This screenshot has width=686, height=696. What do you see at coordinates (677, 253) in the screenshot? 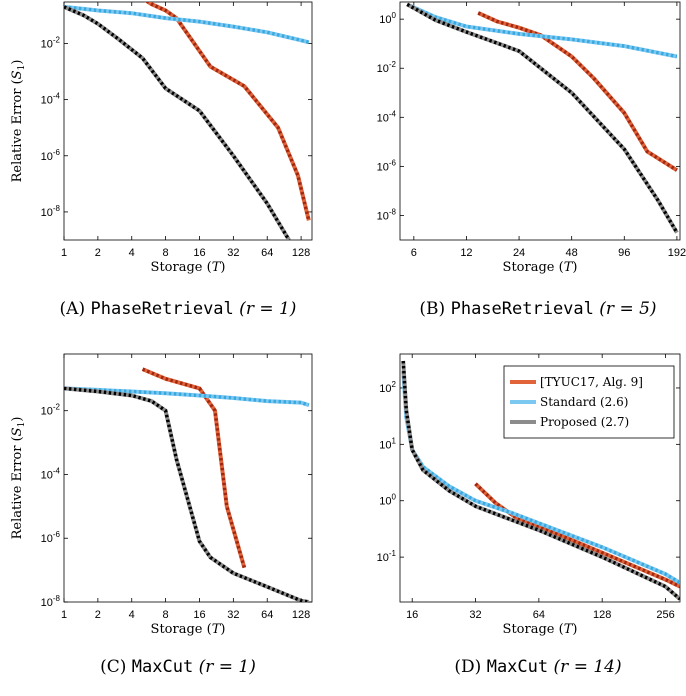
I see `x-tick-label: 192` at bounding box center [677, 253].